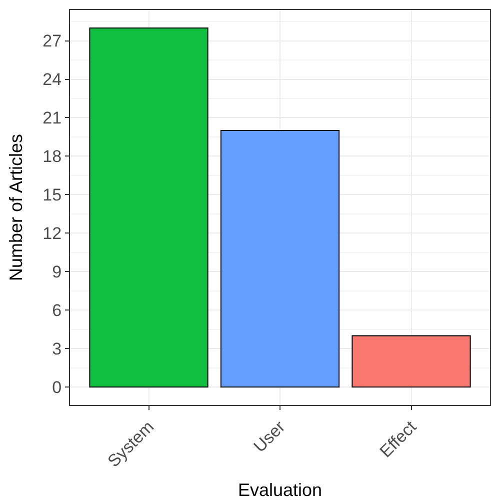 This screenshot has height=500, width=491. I want to click on y-tick-label: 0, so click(57, 387).